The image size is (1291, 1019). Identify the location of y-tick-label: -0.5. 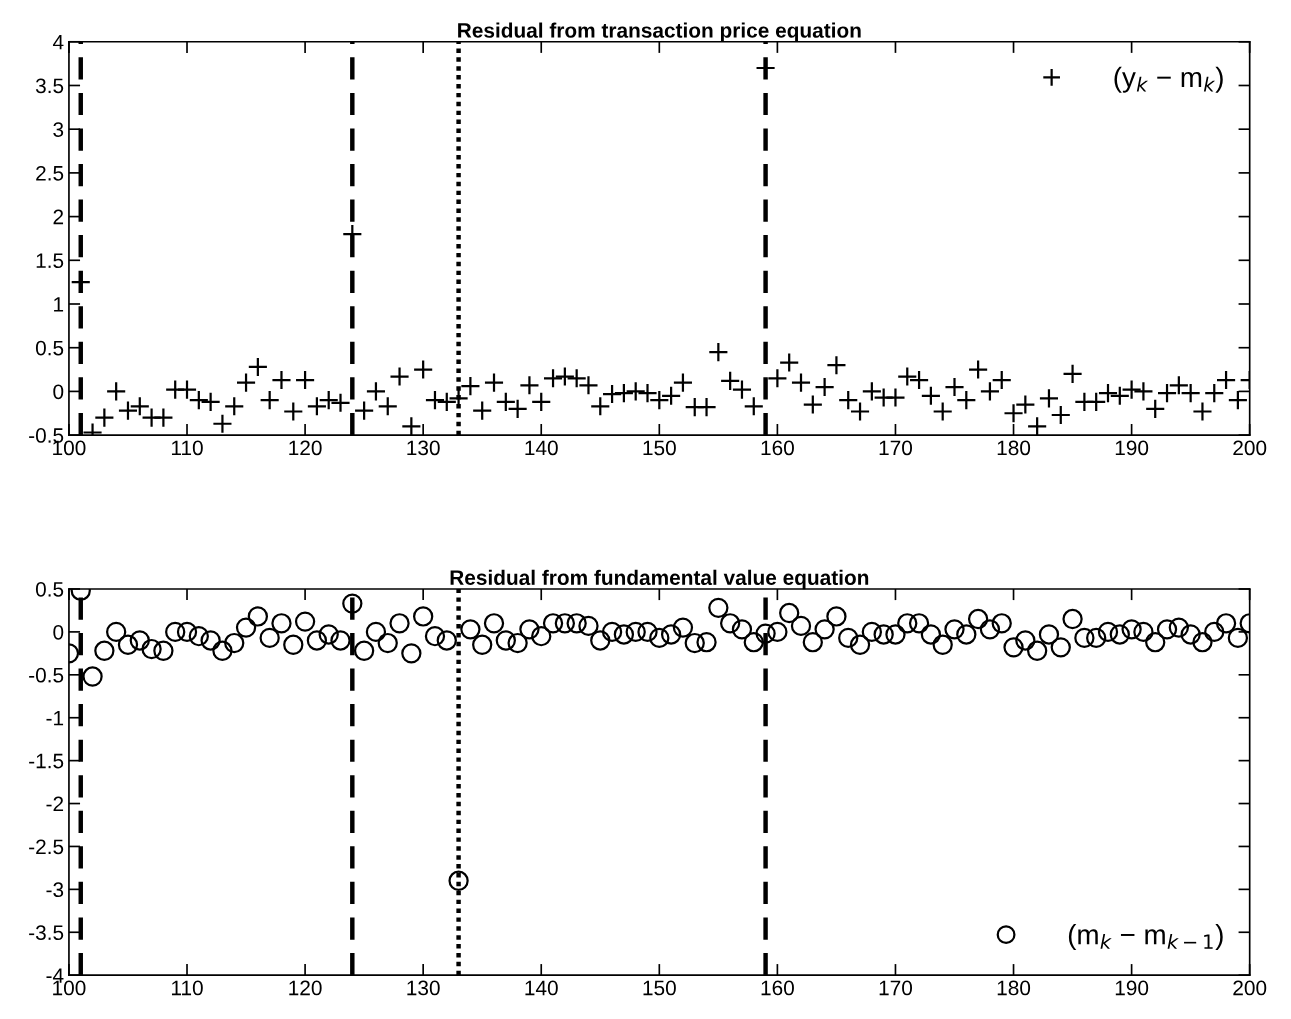
(46, 675).